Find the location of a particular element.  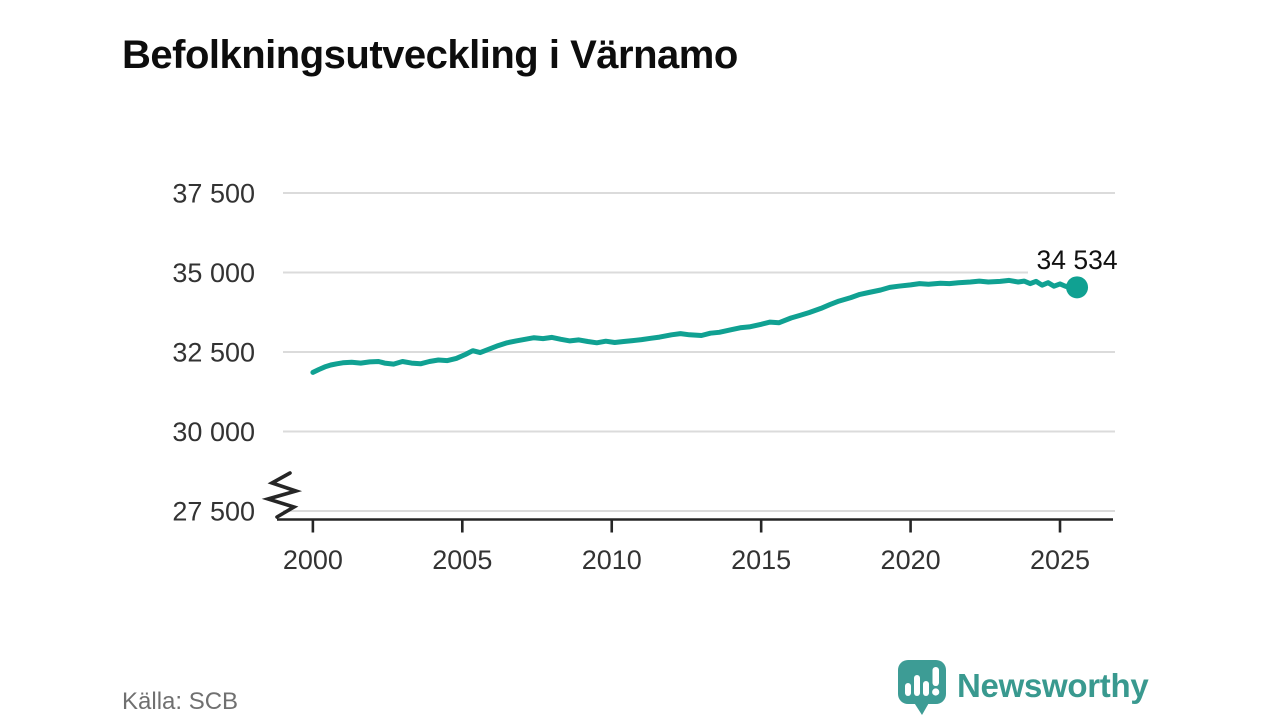

axis-break-icon is located at coordinates (282, 495).